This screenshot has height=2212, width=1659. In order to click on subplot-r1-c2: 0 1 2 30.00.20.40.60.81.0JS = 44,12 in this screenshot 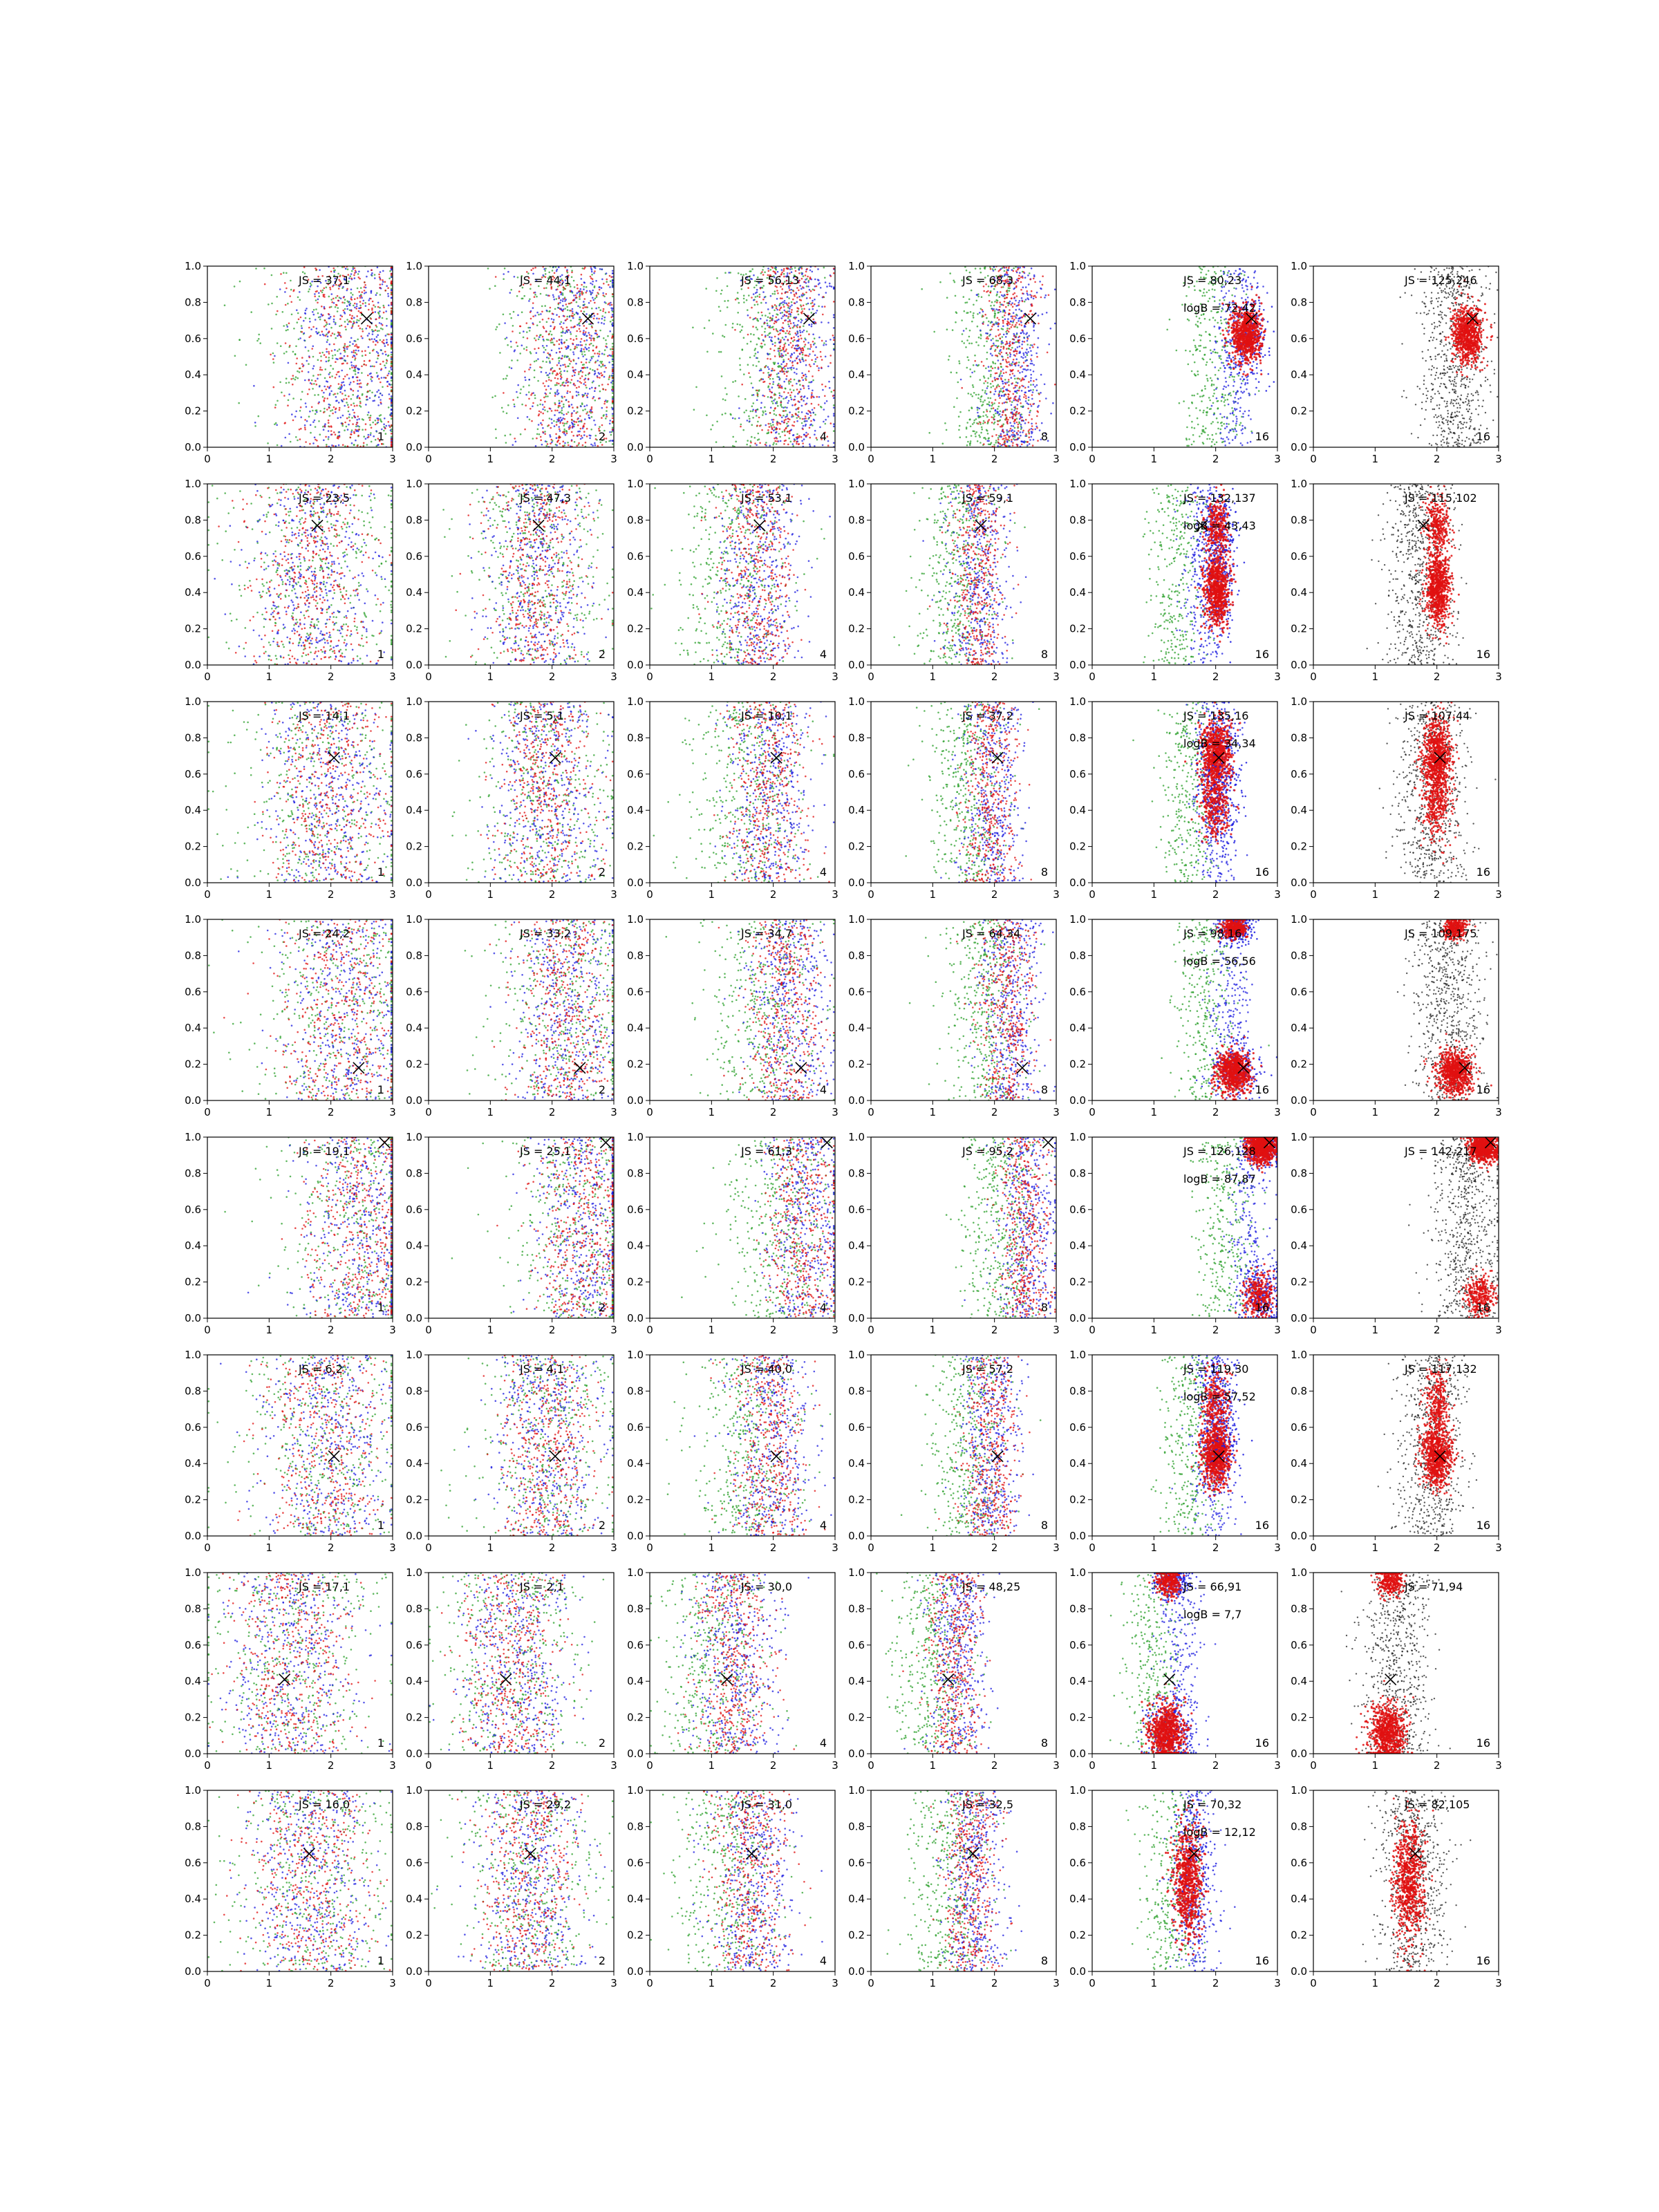, I will do `click(511, 363)`.